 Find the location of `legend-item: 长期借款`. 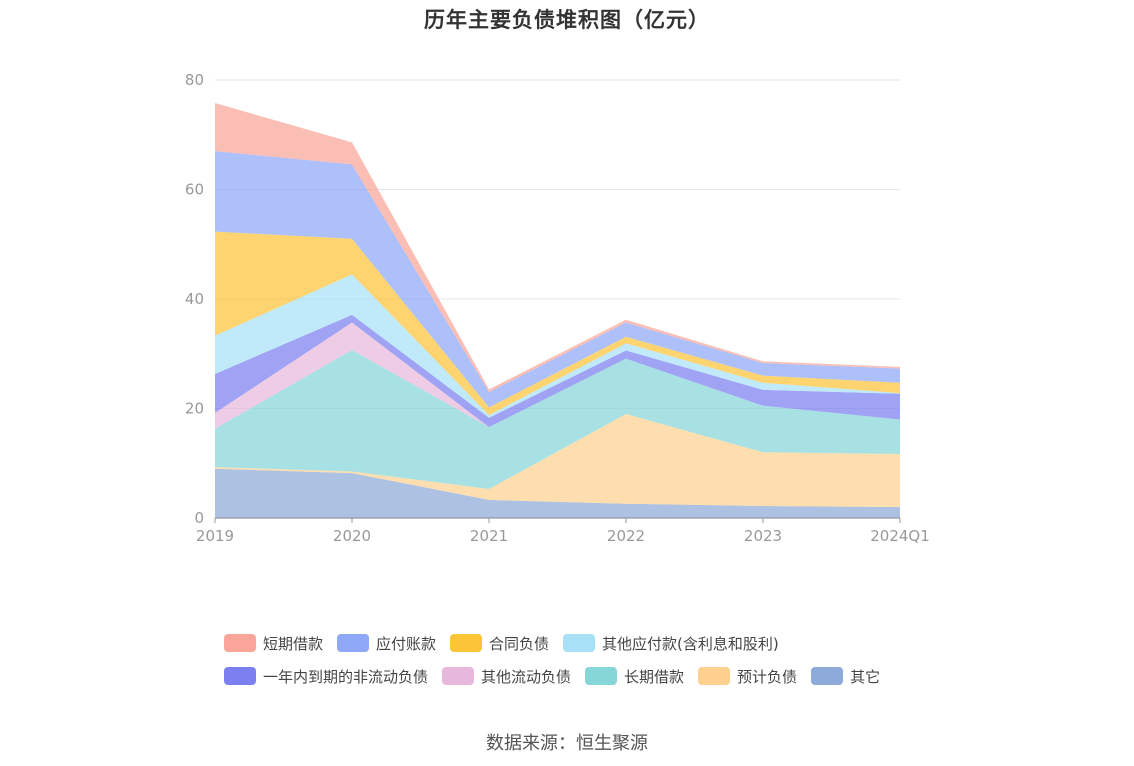

legend-item: 长期借款 is located at coordinates (634, 676).